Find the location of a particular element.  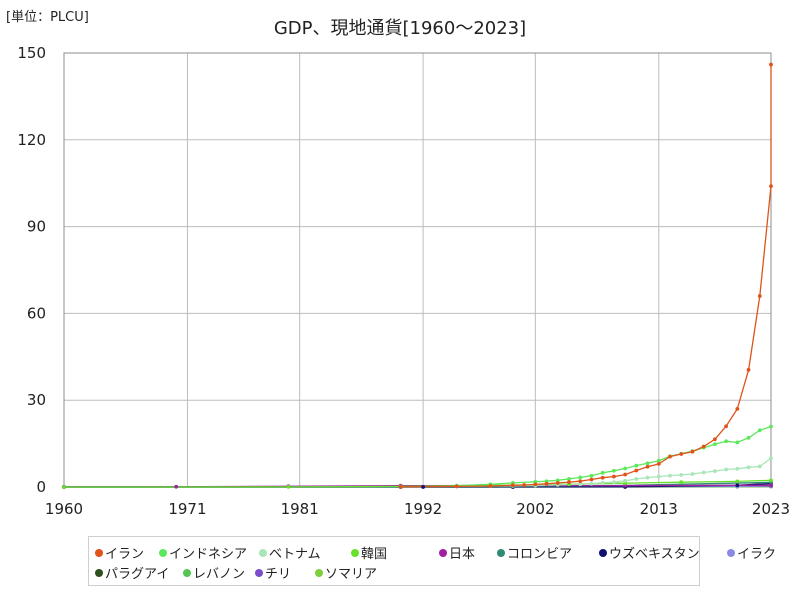

y-tick-label: 30 is located at coordinates (36, 400).